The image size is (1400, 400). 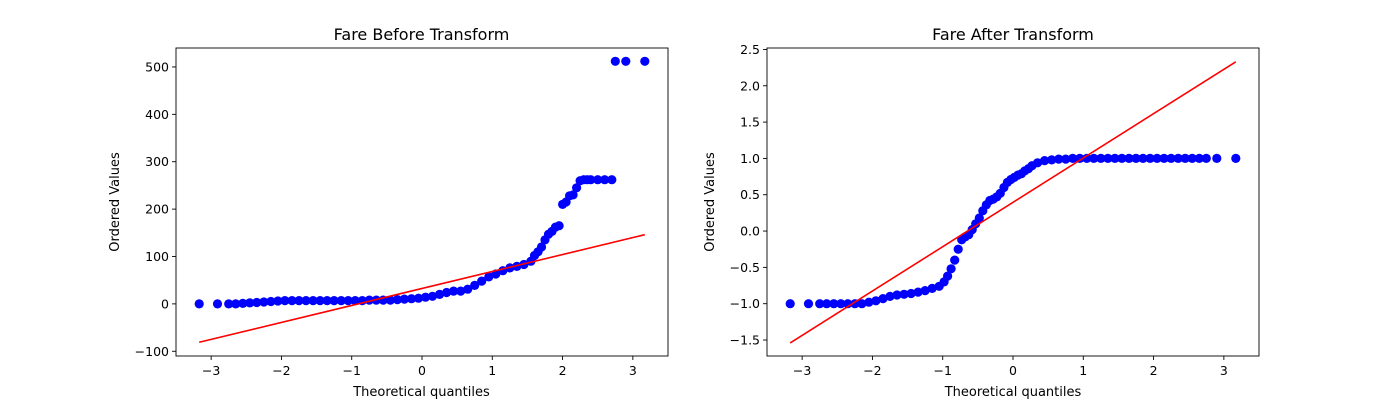 What do you see at coordinates (745, 303) in the screenshot?
I see `y-tick-label: −1.0` at bounding box center [745, 303].